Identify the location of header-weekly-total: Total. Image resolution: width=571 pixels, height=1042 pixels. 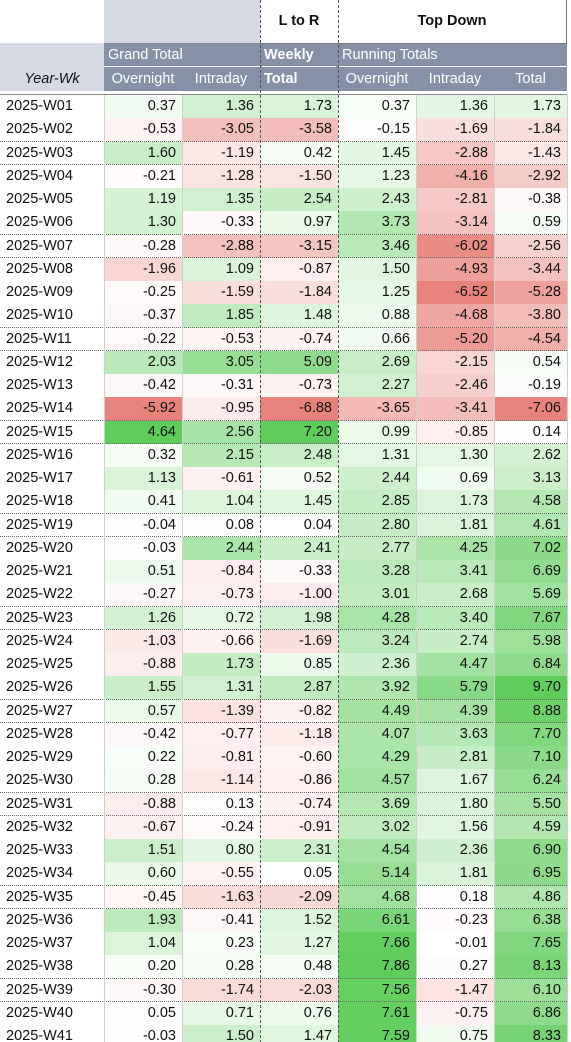
(299, 79).